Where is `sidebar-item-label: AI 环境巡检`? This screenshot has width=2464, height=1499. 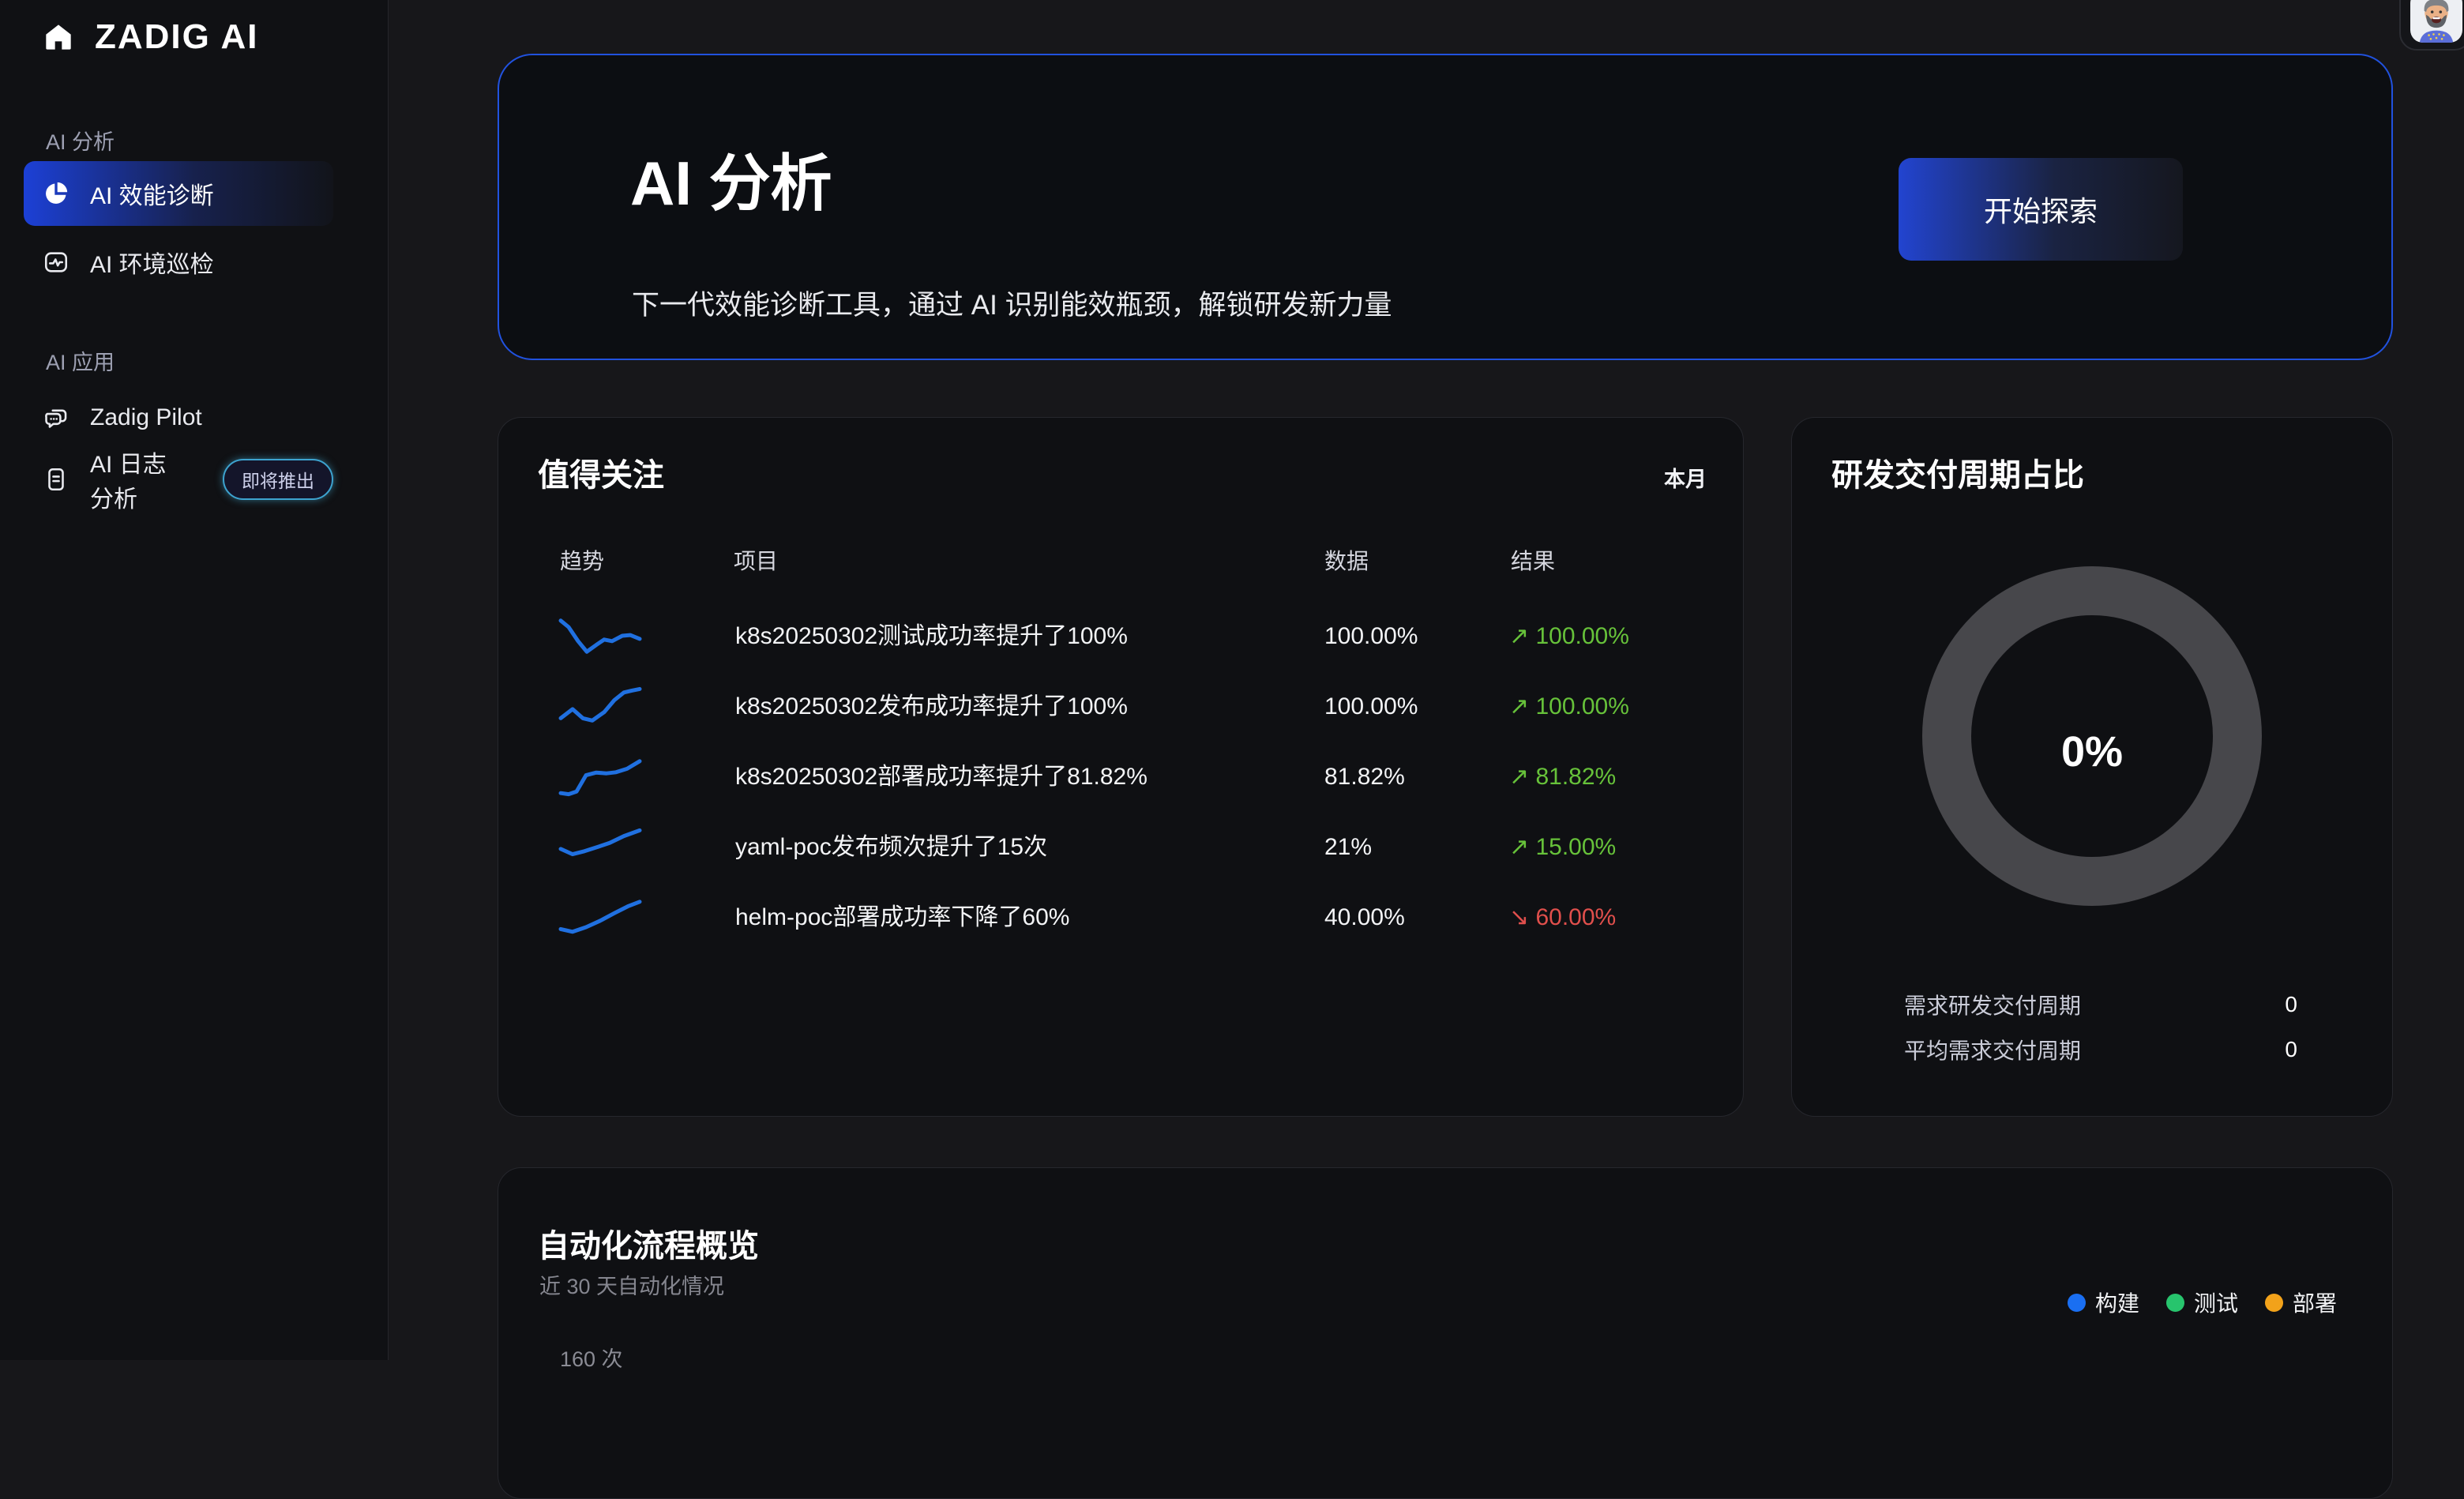
sidebar-item-label: AI 环境巡检 is located at coordinates (152, 265).